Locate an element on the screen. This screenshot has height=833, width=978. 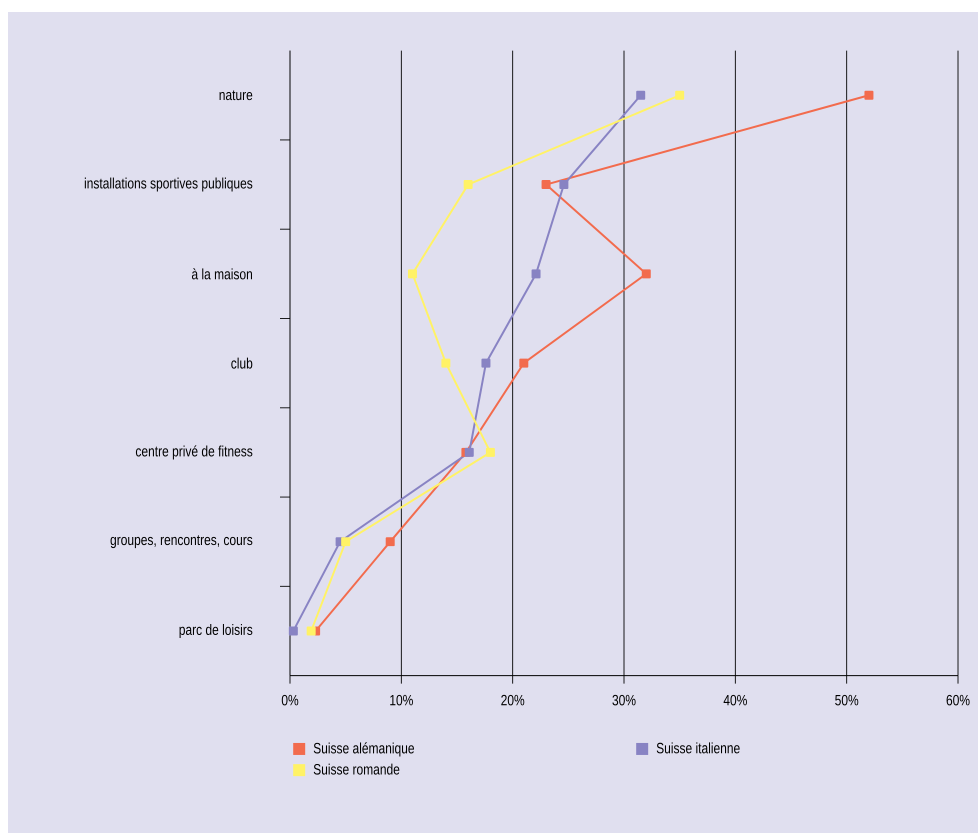
legend-label: Suisse romande is located at coordinates (357, 769).